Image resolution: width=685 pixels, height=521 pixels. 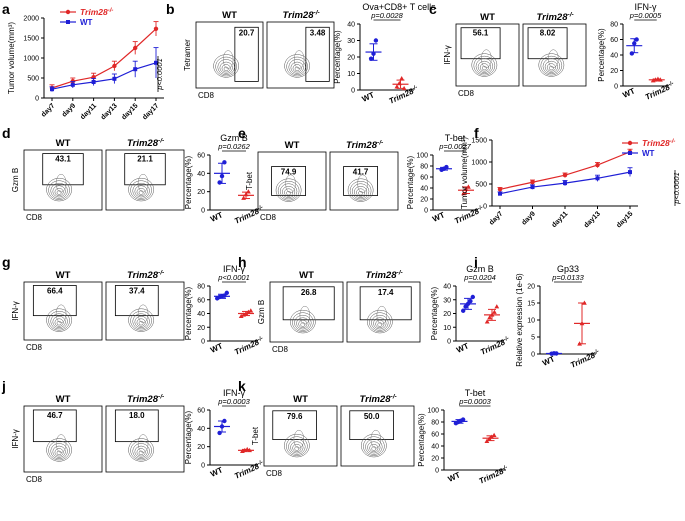 I want to click on y-tick-label: 1000, so click(x=31, y=59).